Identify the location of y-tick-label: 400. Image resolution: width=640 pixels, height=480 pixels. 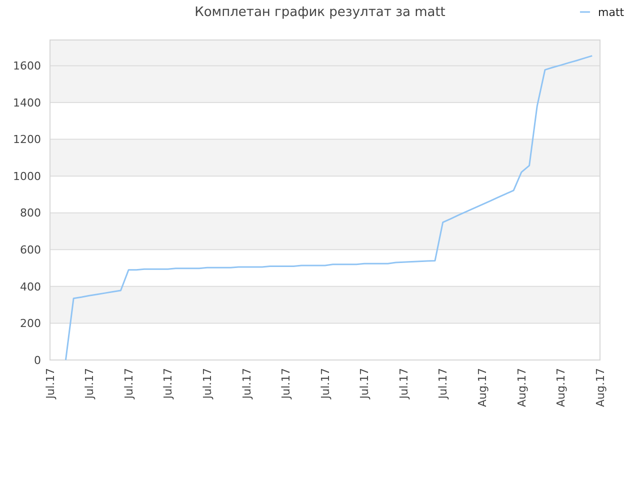
(30, 287).